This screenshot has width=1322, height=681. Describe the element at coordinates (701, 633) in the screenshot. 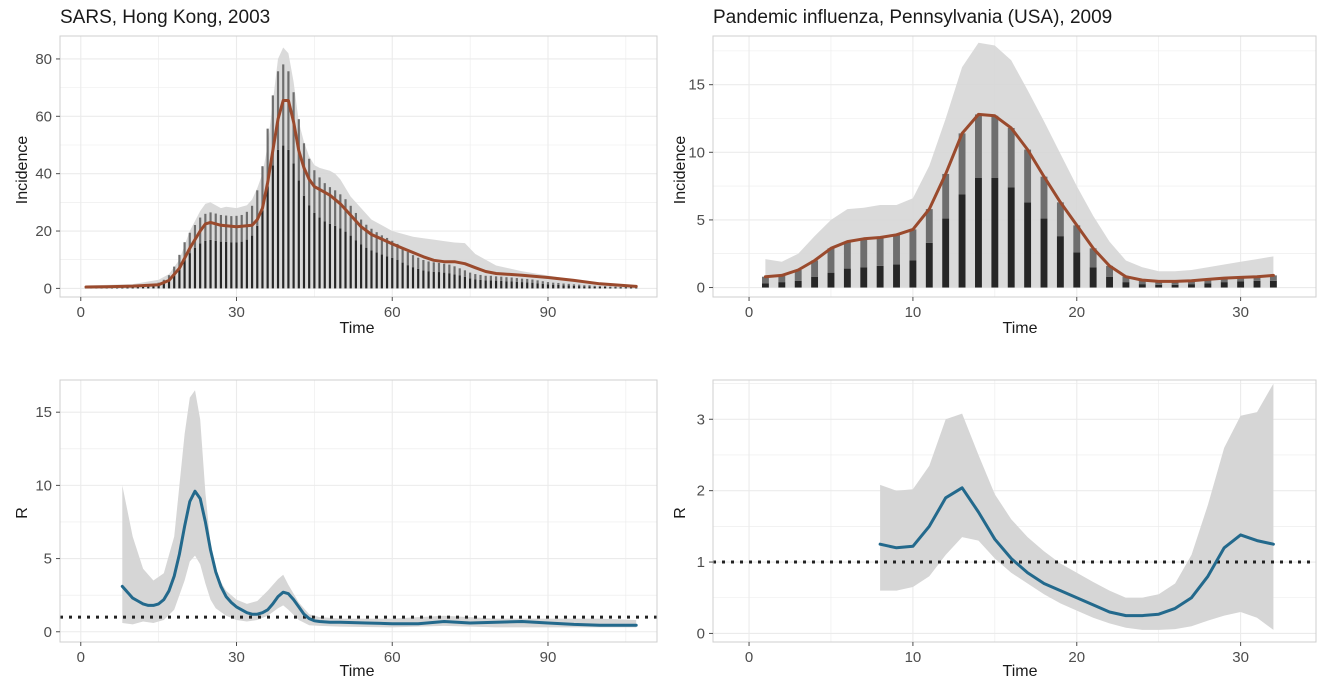

I see `flu-r-y-tick-label: 0` at that location.